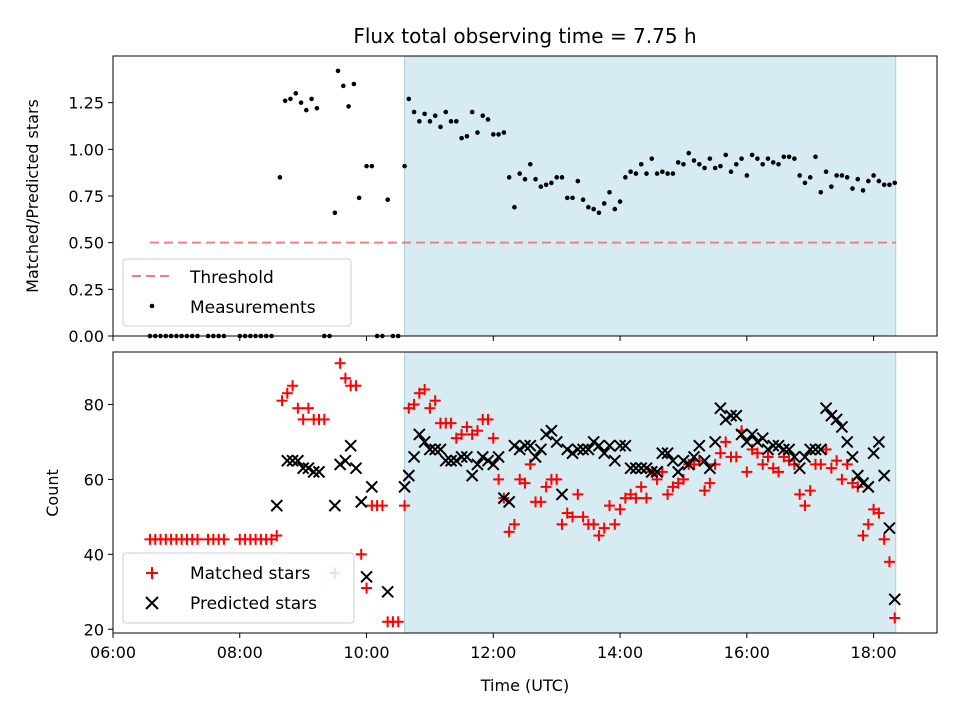  What do you see at coordinates (231, 278) in the screenshot?
I see `legend-threshold-label: Threshold` at bounding box center [231, 278].